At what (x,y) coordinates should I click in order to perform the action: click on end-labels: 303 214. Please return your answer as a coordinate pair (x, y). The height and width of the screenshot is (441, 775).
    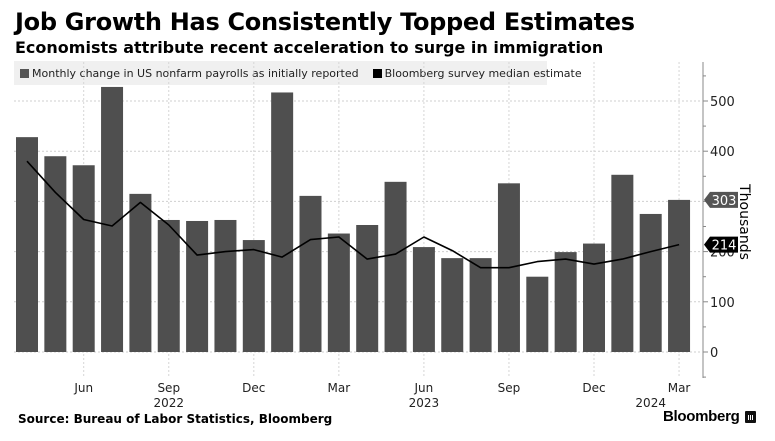
    Looking at the image, I should click on (721, 222).